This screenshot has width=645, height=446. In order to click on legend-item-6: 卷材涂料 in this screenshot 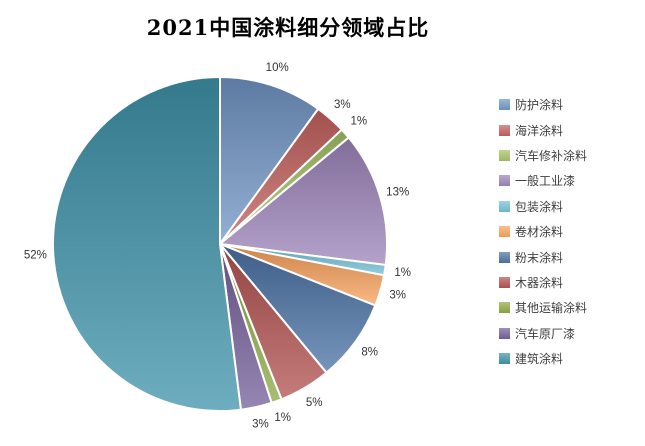, I will do `click(543, 231)`.